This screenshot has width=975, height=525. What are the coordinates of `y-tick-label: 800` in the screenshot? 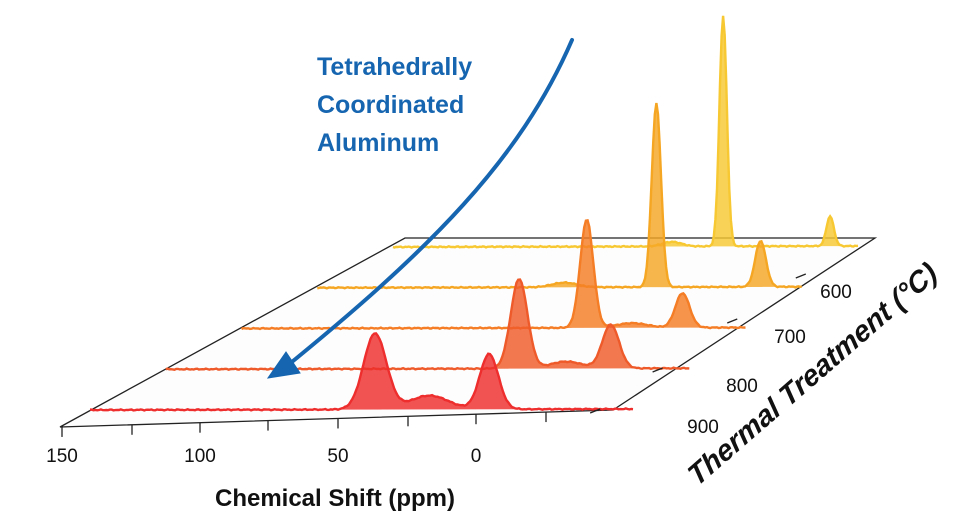 It's located at (742, 386).